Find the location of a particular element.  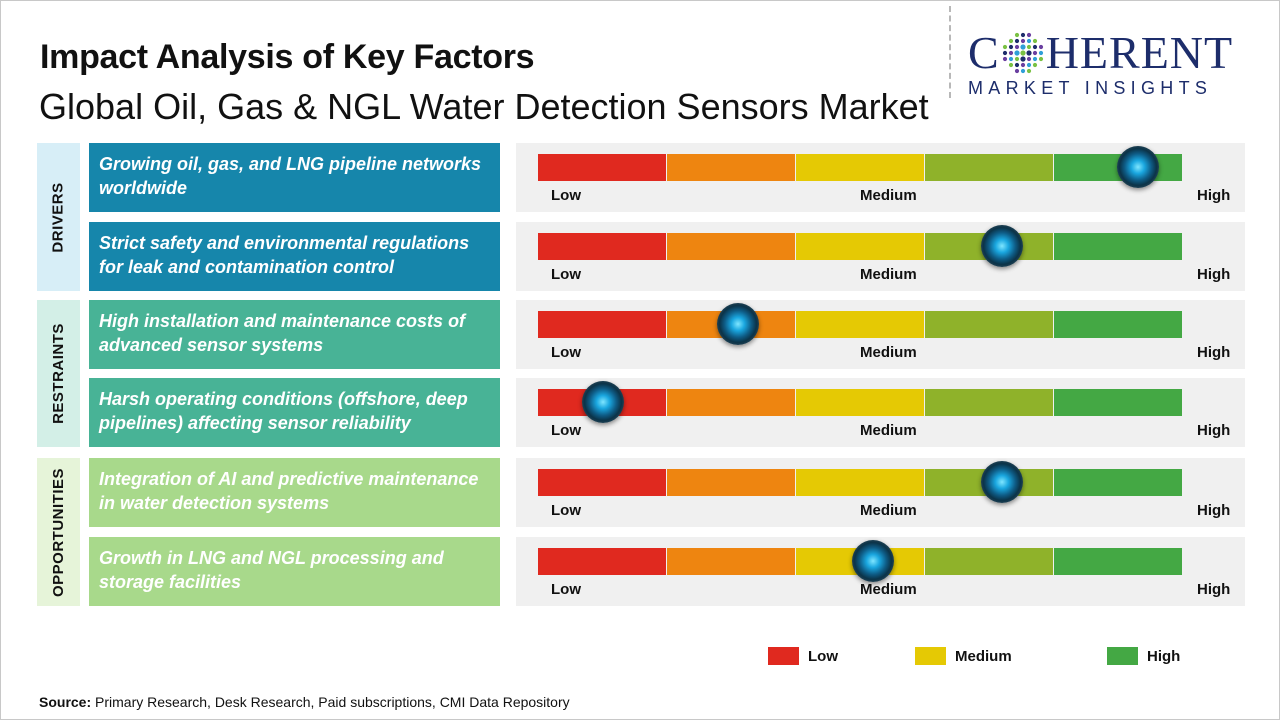

category-label-text: DRIVERS is located at coordinates (58, 217).